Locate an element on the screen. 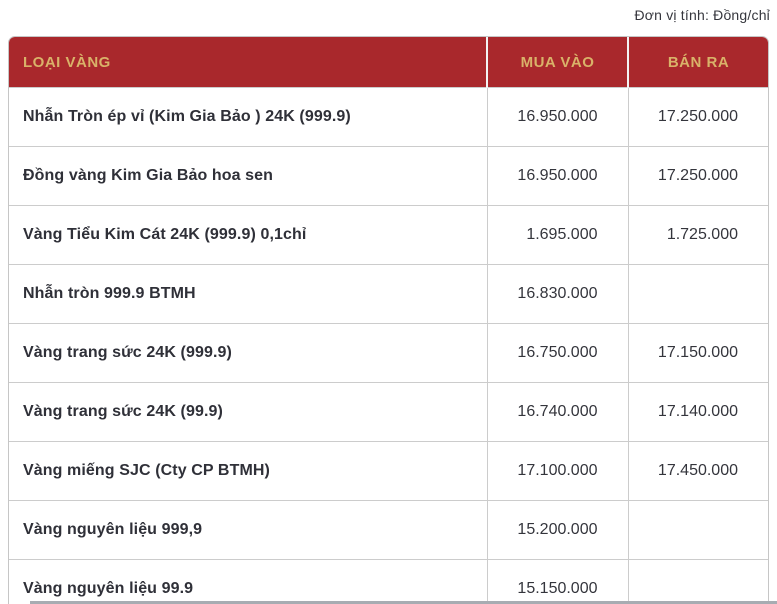 Image resolution: width=777 pixels, height=604 pixels. table-row: Nhẫn tròn 999.9 BTMH 16.830.000 is located at coordinates (388, 294).